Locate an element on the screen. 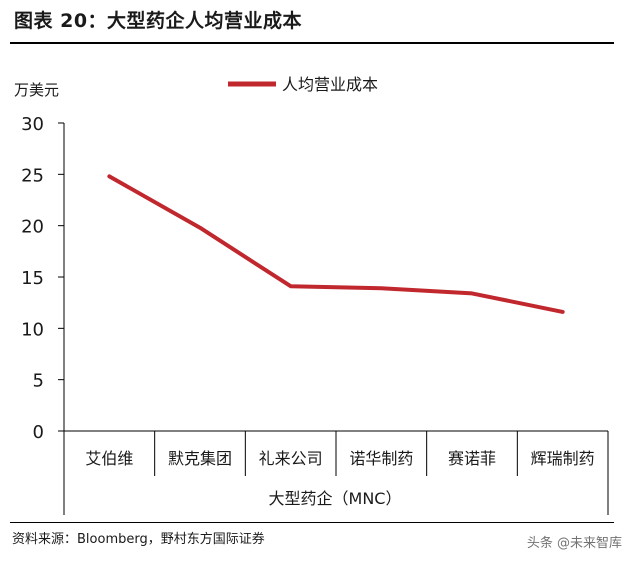 The image size is (636, 563). y-tick-label: 15 is located at coordinates (32, 278).